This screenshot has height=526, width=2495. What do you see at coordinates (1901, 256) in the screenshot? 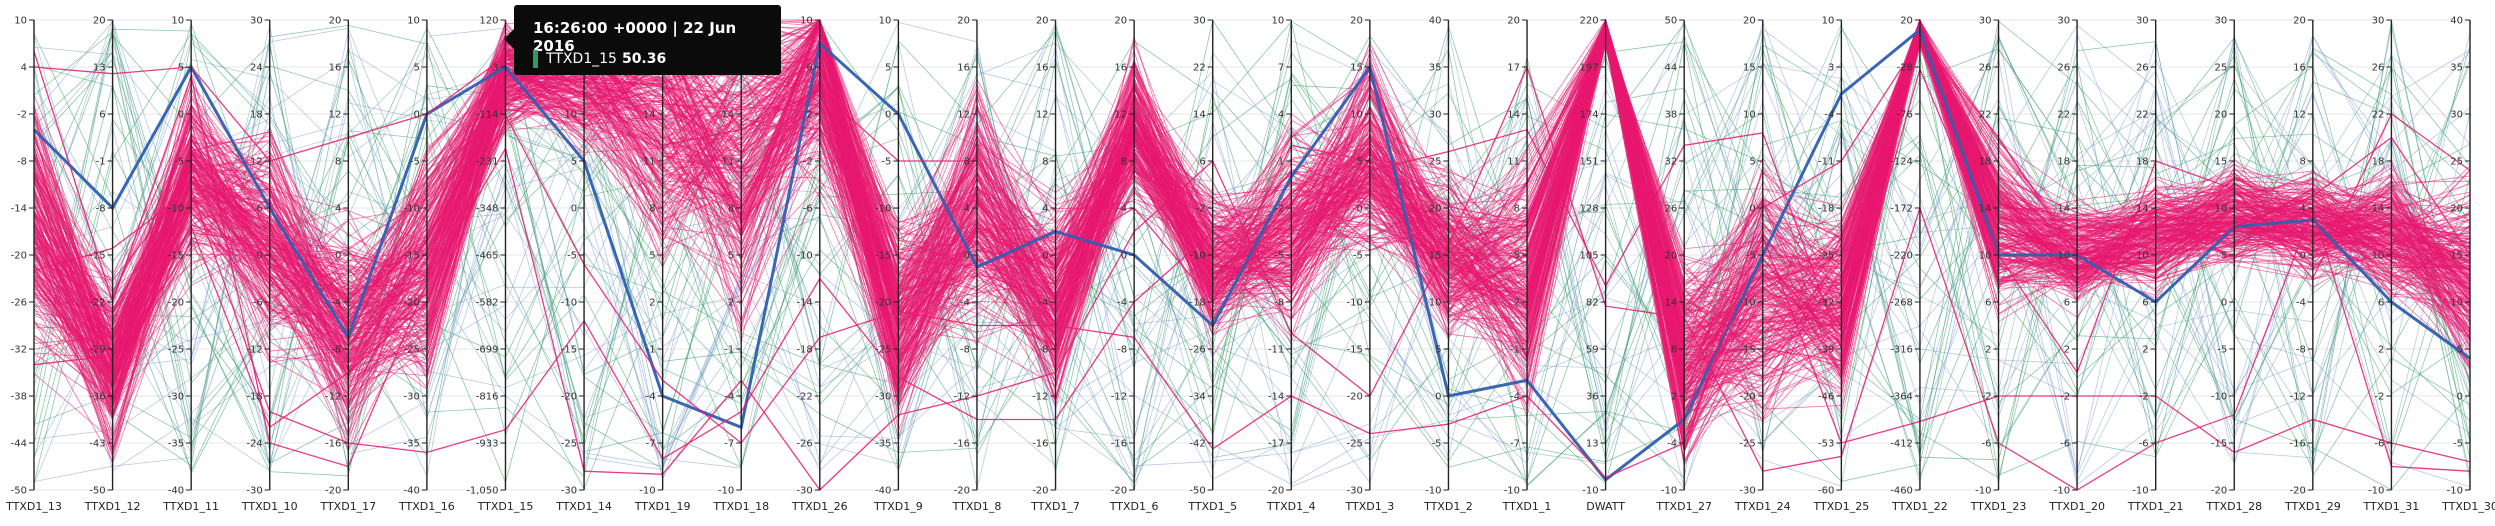
I see `tick-label: -220` at bounding box center [1901, 256].